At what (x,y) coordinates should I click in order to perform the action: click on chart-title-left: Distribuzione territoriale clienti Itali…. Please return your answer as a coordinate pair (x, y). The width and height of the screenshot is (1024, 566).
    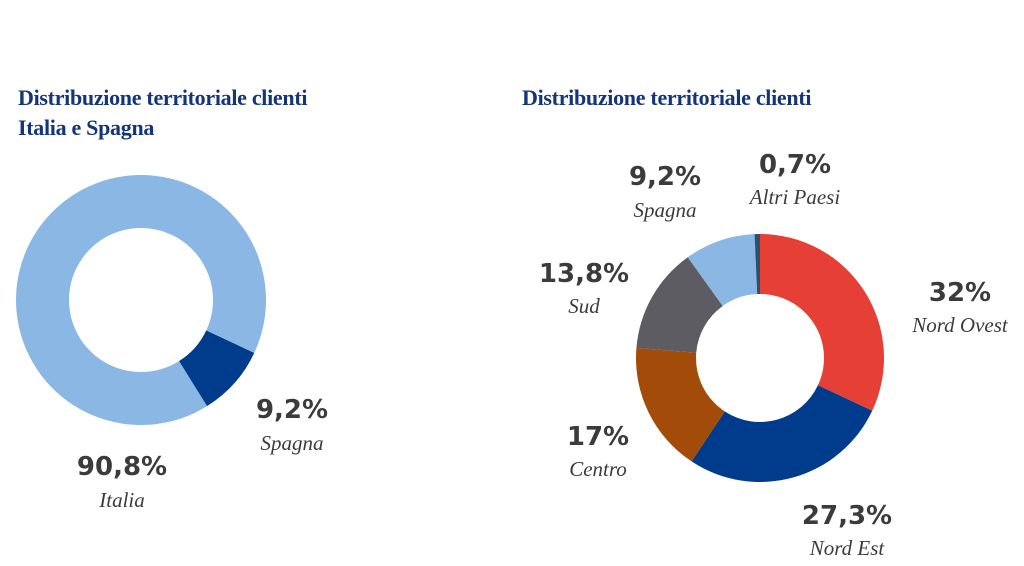
    Looking at the image, I should click on (162, 113).